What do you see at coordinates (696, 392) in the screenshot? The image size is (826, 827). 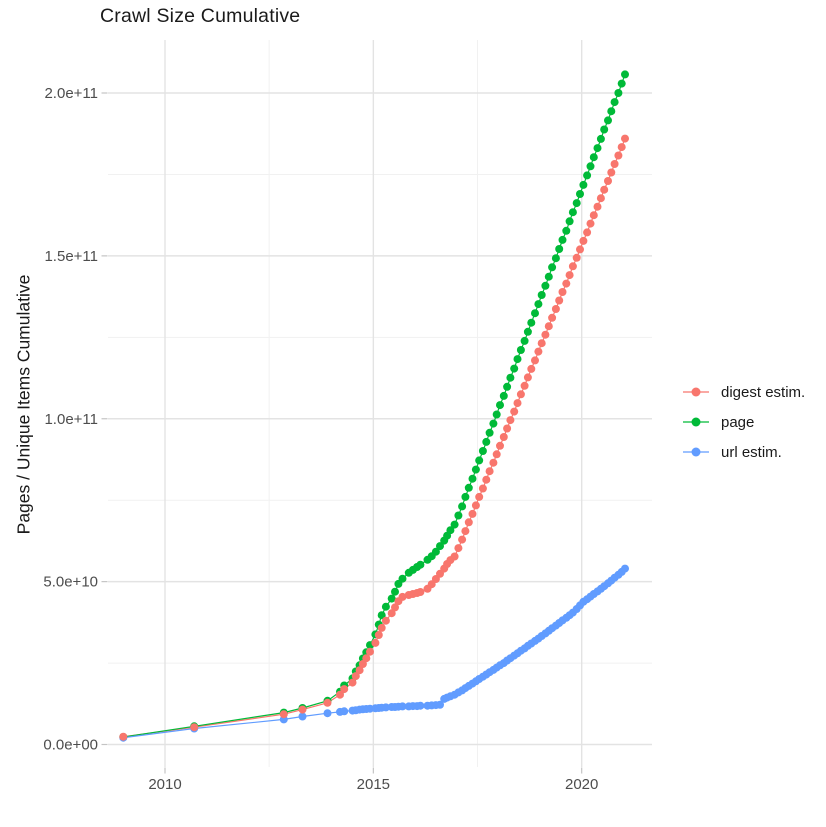 I see `legend-key-icon` at bounding box center [696, 392].